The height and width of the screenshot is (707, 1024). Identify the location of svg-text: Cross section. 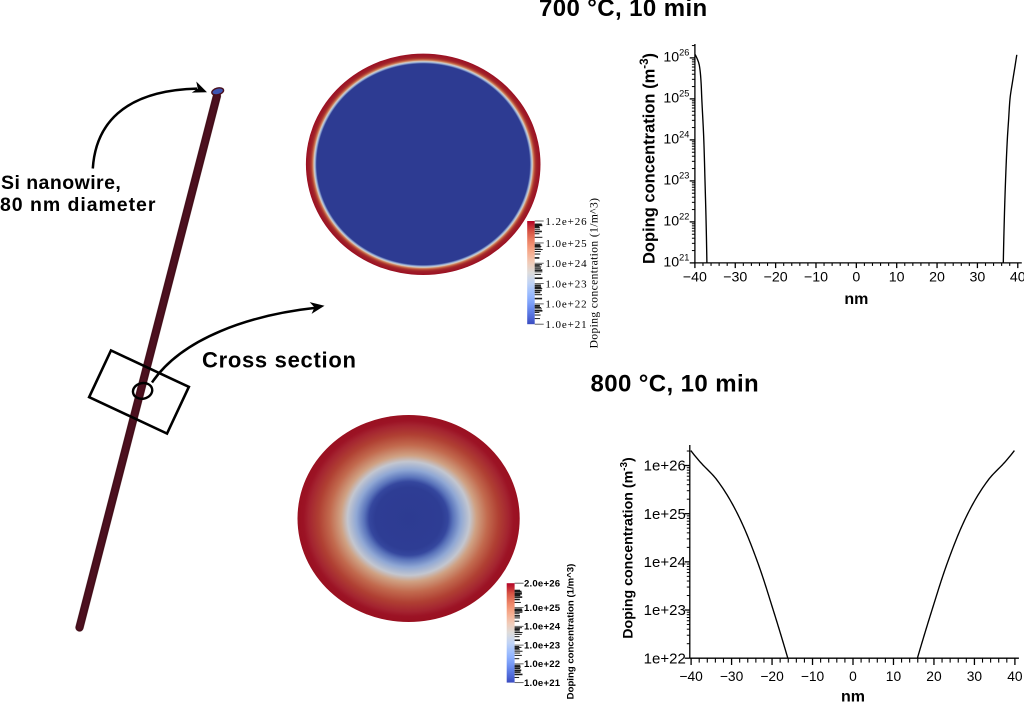
(279, 360).